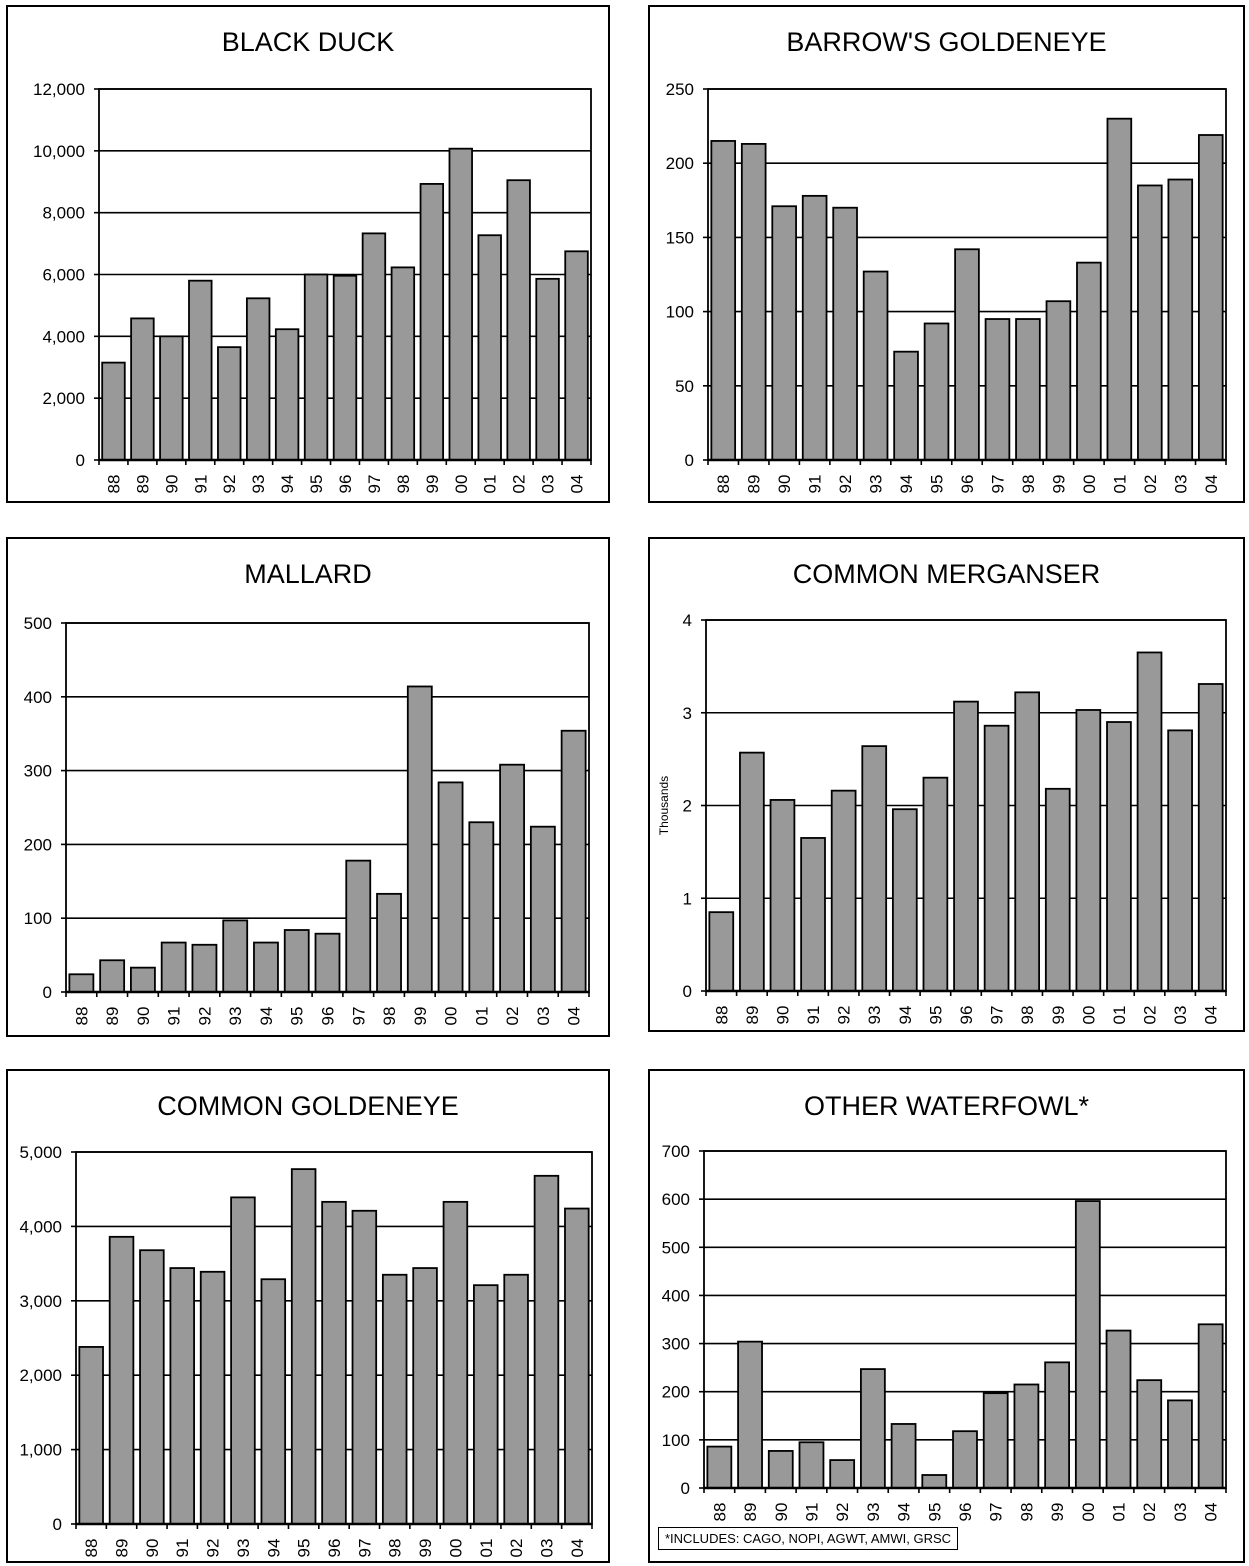 The image size is (1249, 1566). Describe the element at coordinates (676, 1344) in the screenshot. I see `y-tick-label: 300` at that location.